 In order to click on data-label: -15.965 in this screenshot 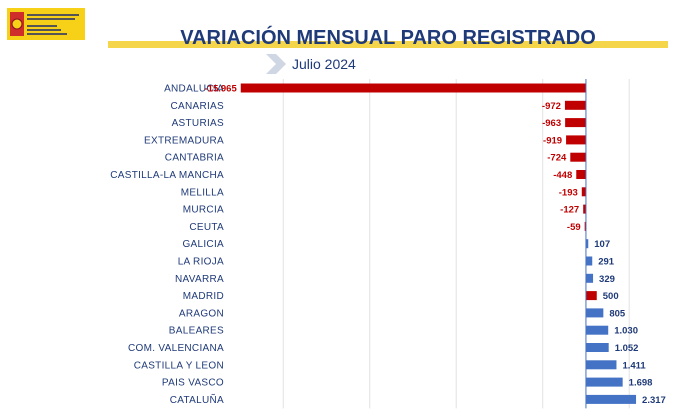, I will do `click(221, 89)`.